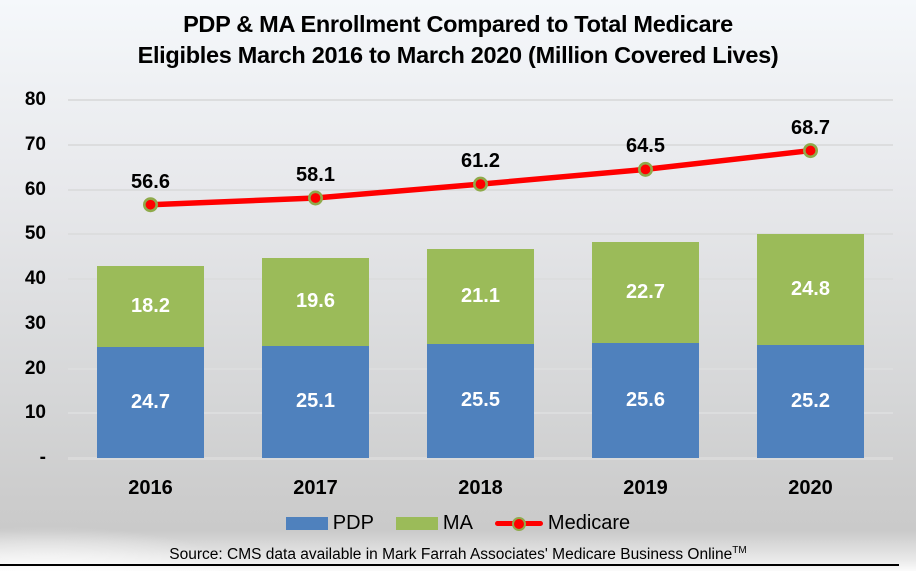  Describe the element at coordinates (150, 488) in the screenshot. I see `x-axis-category-label: 2016` at that location.